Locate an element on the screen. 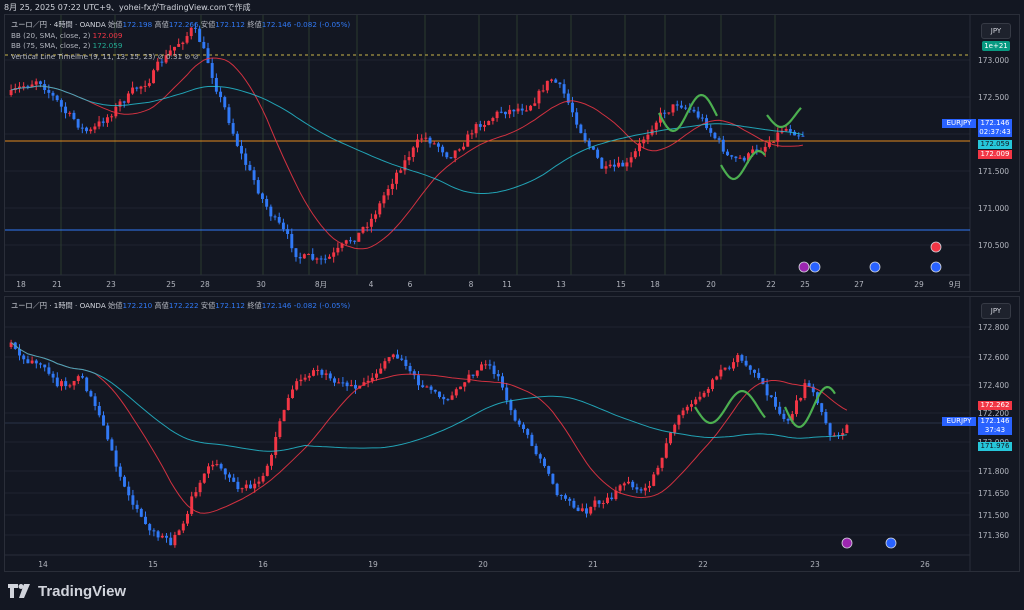 The height and width of the screenshot is (610, 1024). time-axis-label: 8月 is located at coordinates (321, 284).